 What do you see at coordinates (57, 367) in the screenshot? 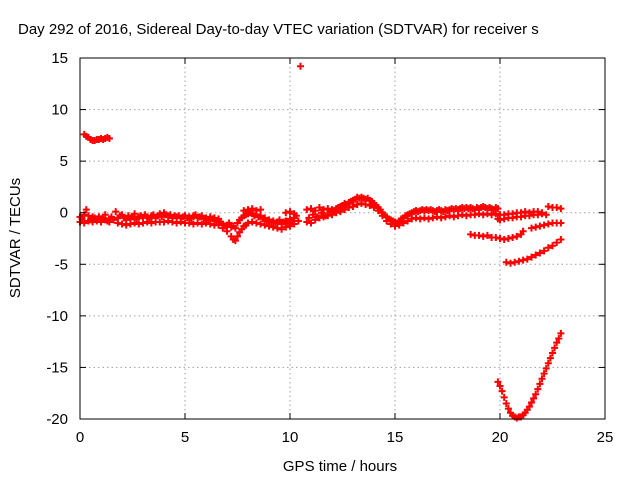
I see `y-tick-label: -15` at bounding box center [57, 367].